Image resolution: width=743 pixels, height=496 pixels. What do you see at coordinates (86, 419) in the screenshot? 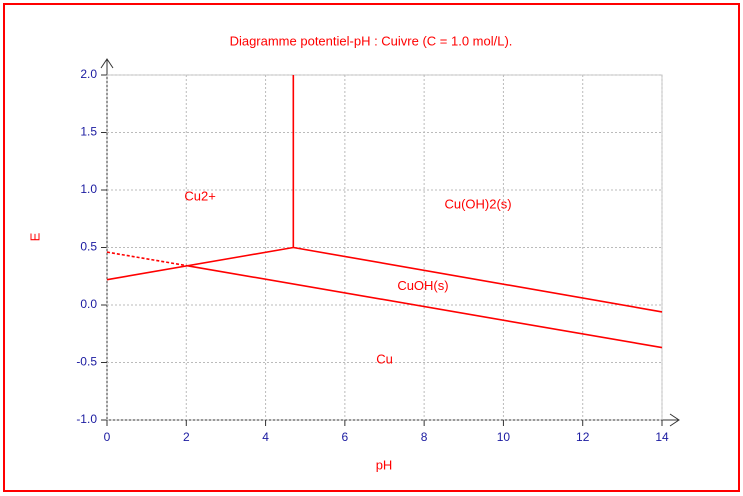
I see `y-tick-label: -1.0` at bounding box center [86, 419].